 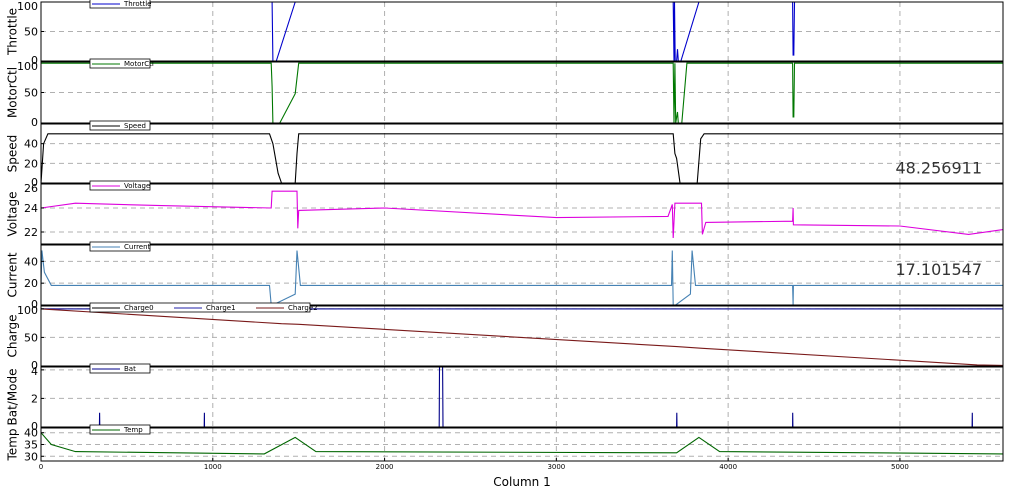 What do you see at coordinates (41, 467) in the screenshot?
I see `x-tick-label: 0` at bounding box center [41, 467].